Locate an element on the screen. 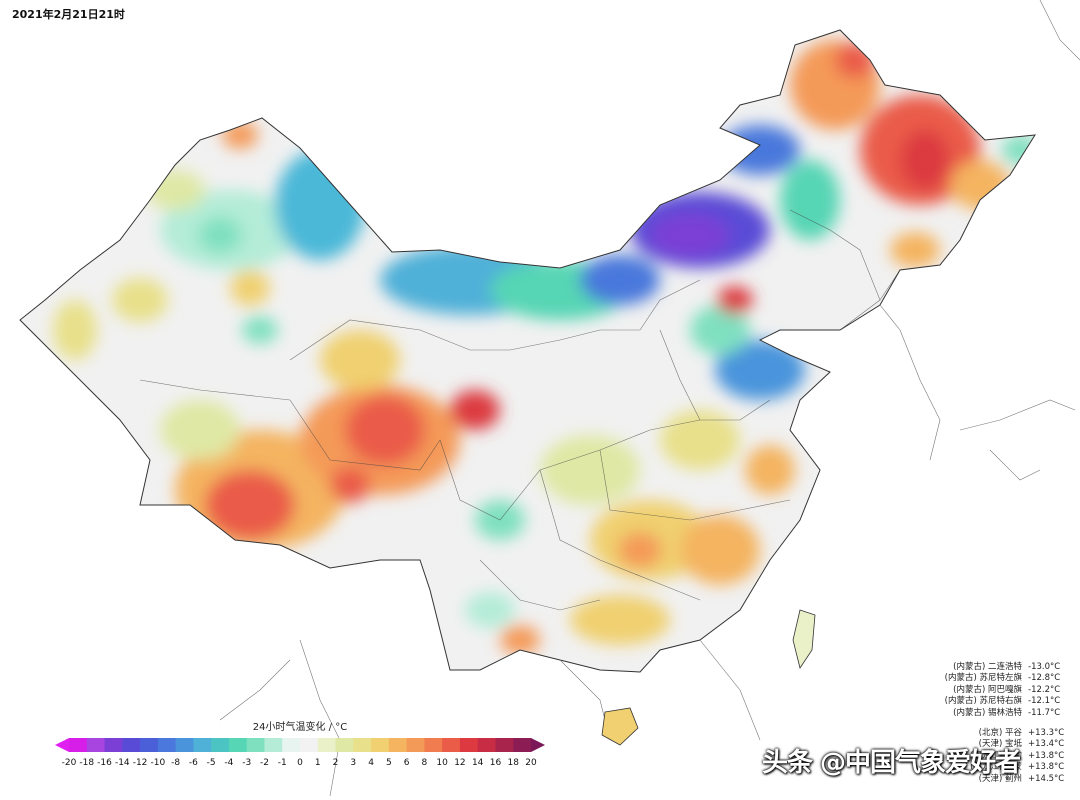  hainan-island is located at coordinates (620, 726).